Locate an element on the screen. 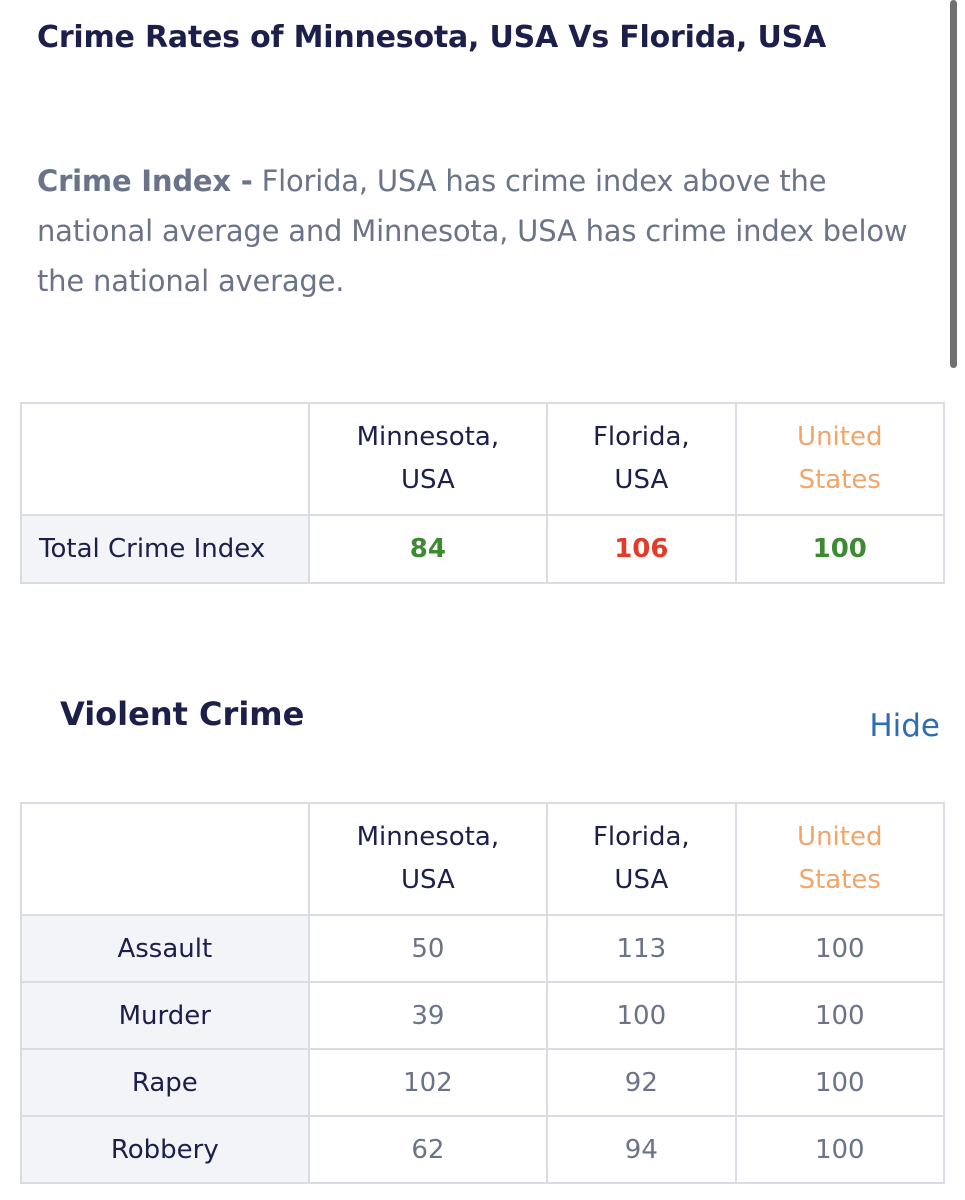 Image resolution: width=965 pixels, height=1200 pixels. table-row: Robbery 62 94 100 is located at coordinates (483, 1149).